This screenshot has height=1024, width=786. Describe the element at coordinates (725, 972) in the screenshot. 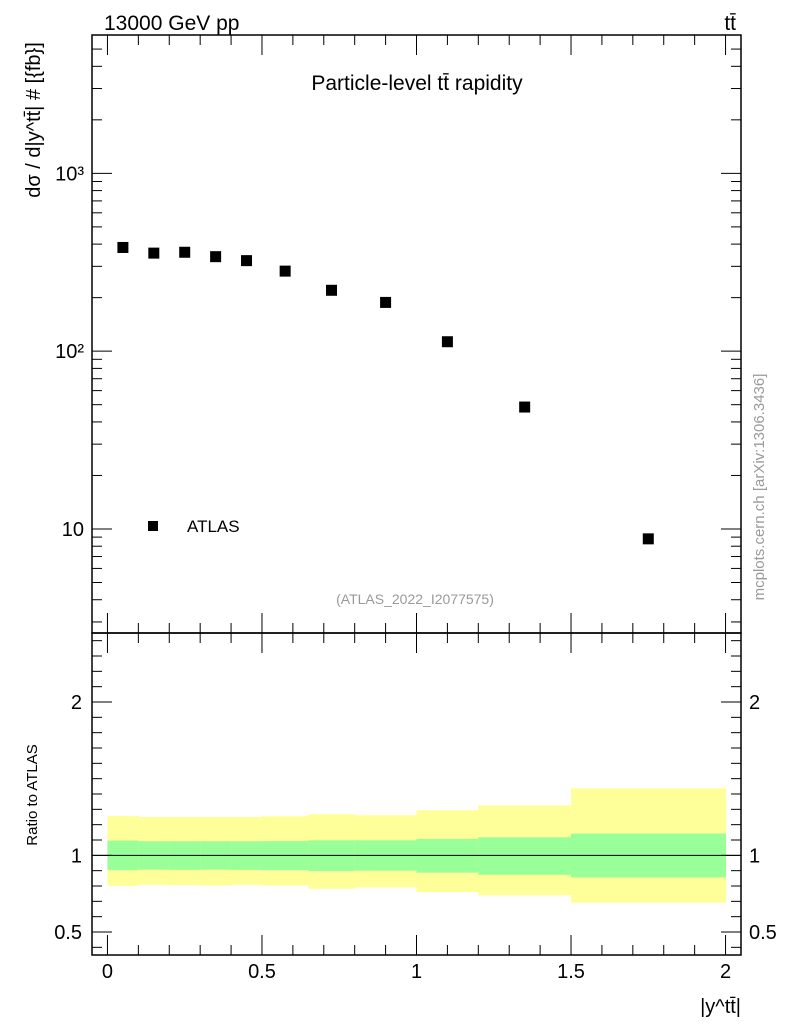

I see `x-tick-label: 2` at that location.